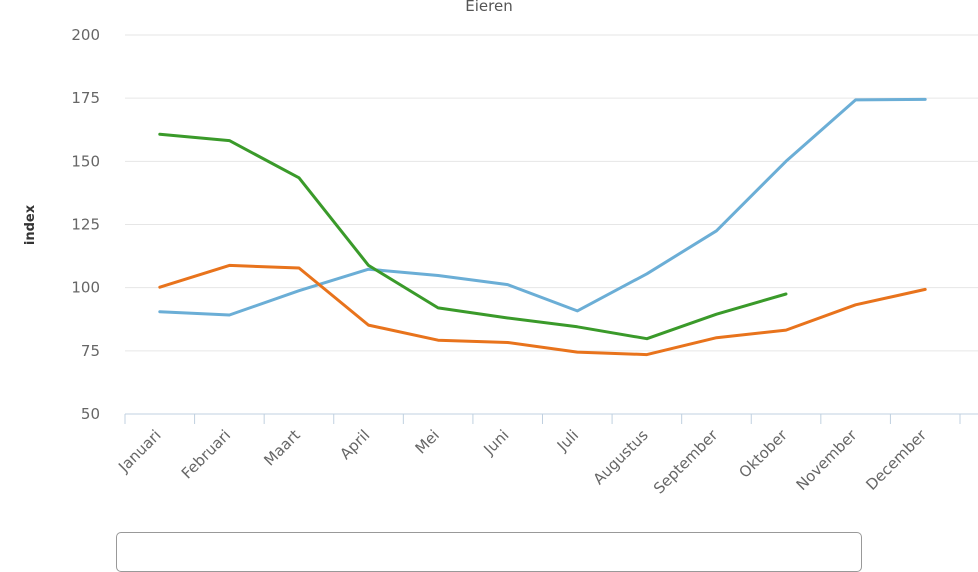  Describe the element at coordinates (139, 451) in the screenshot. I see `x-tick-label: Januari` at that location.